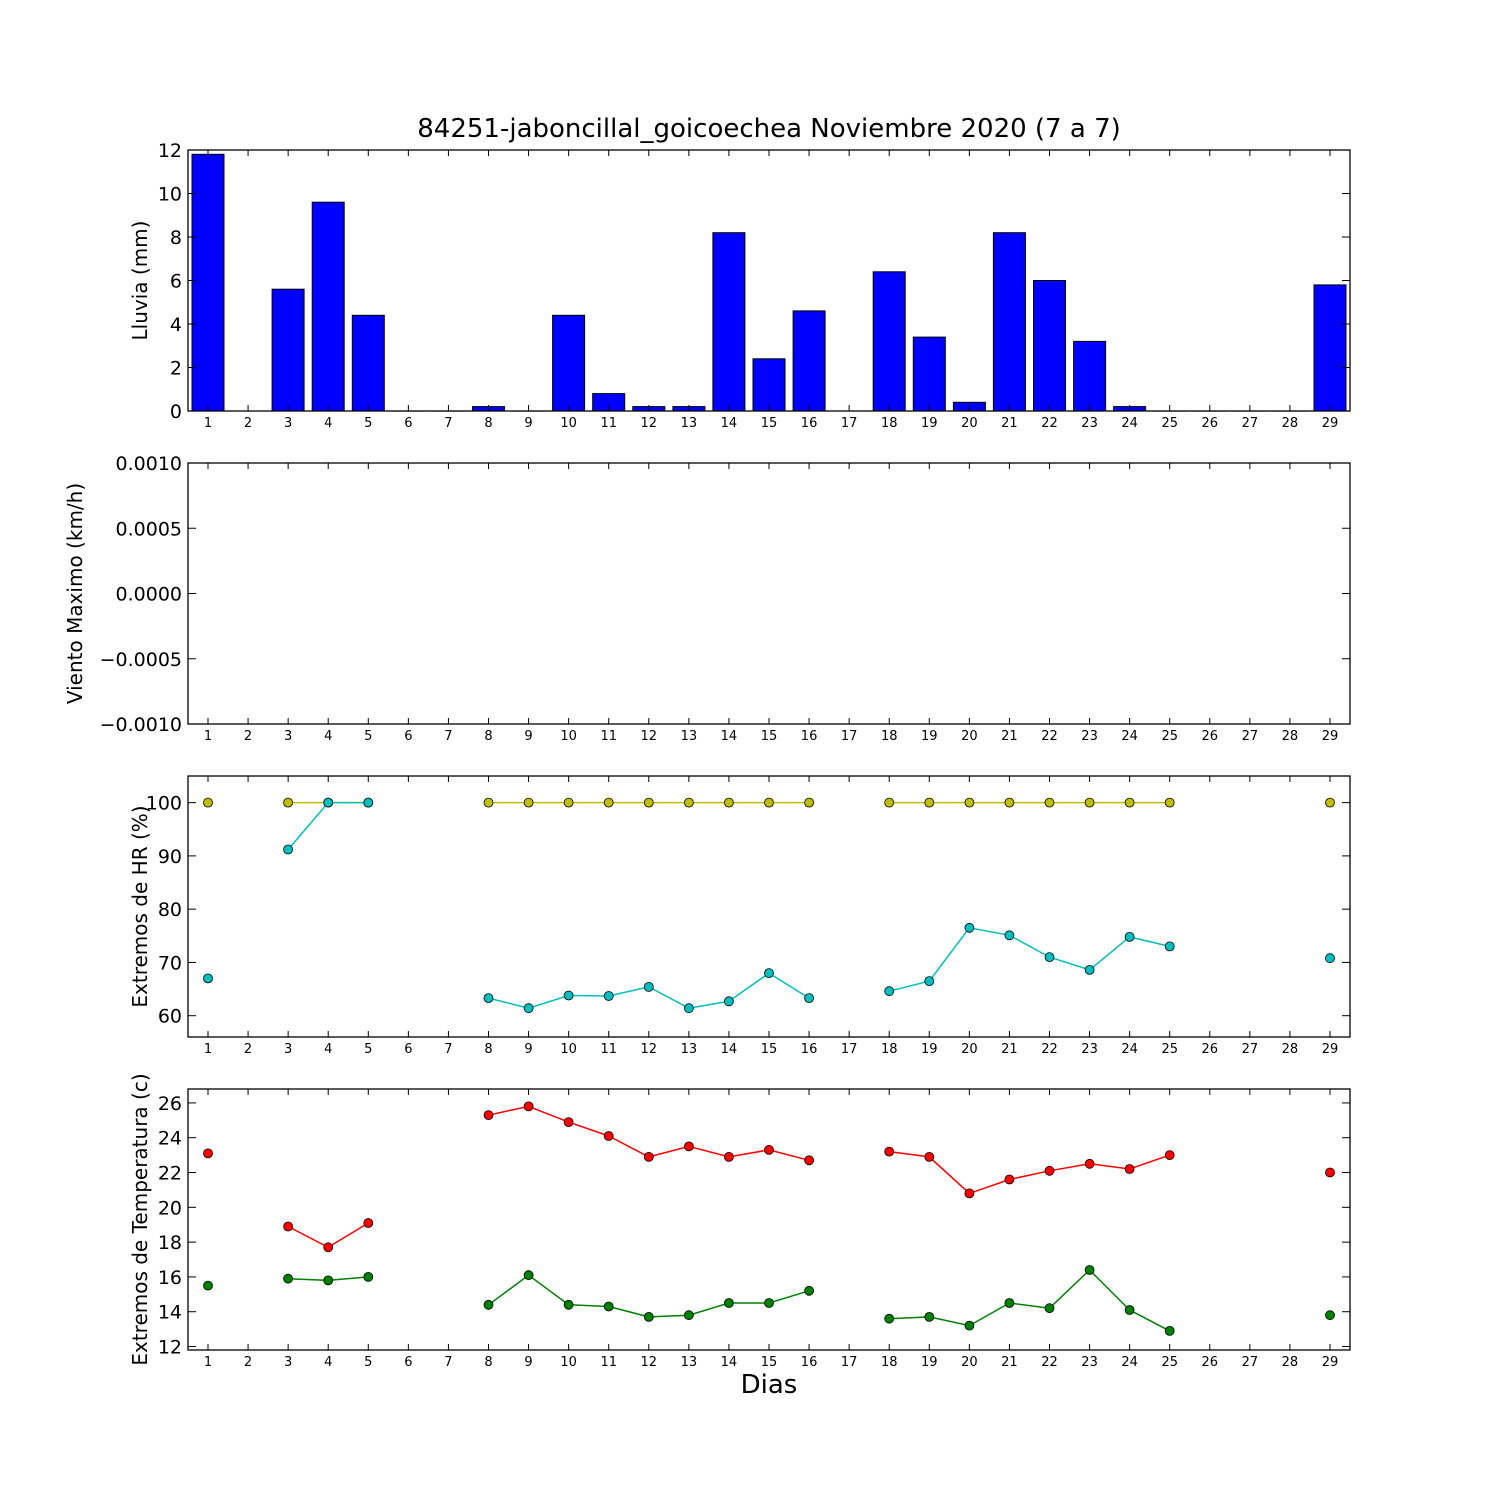 The height and width of the screenshot is (1500, 1500). Describe the element at coordinates (248, 423) in the screenshot. I see `x-tick-label: 2` at that location.